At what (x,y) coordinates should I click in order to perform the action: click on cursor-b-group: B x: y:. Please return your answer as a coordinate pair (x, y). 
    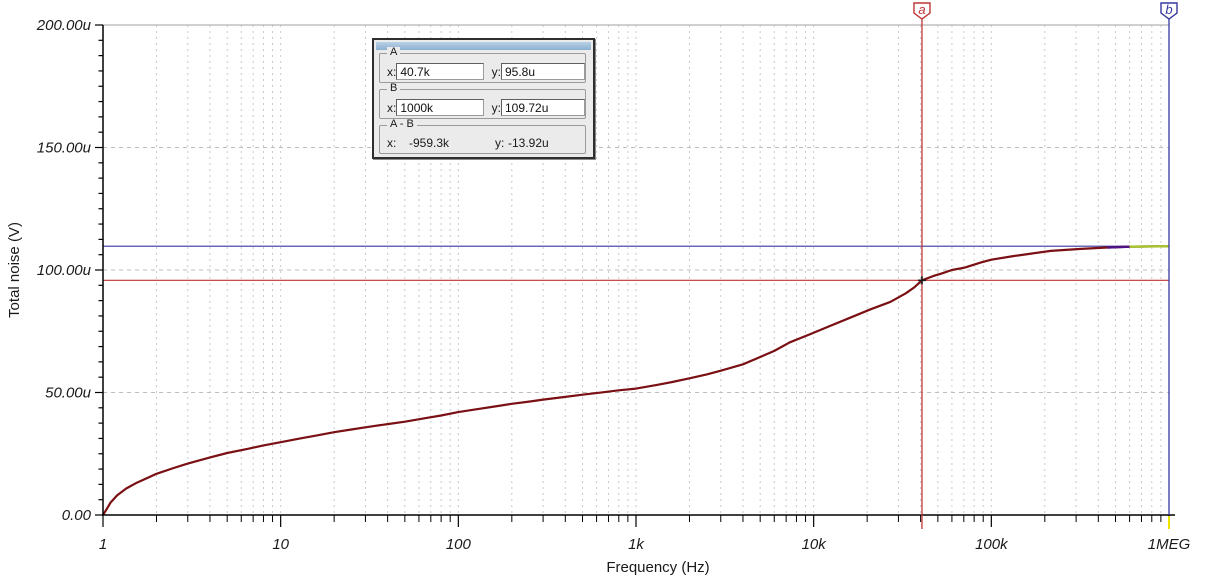
    Looking at the image, I should click on (482, 101).